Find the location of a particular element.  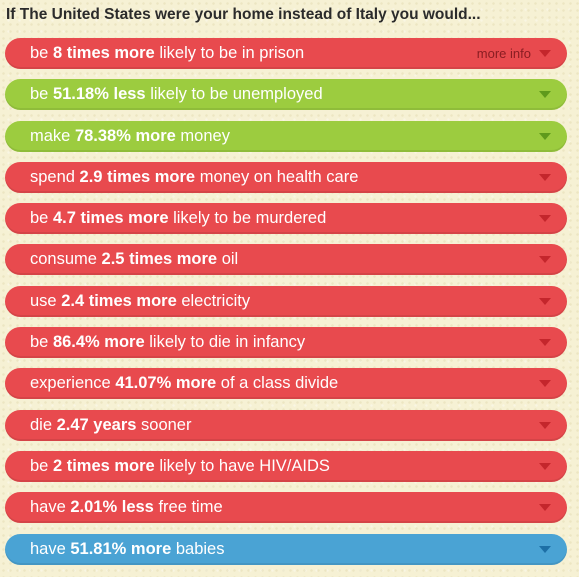

row-highlight: 2.01% less is located at coordinates (112, 507).